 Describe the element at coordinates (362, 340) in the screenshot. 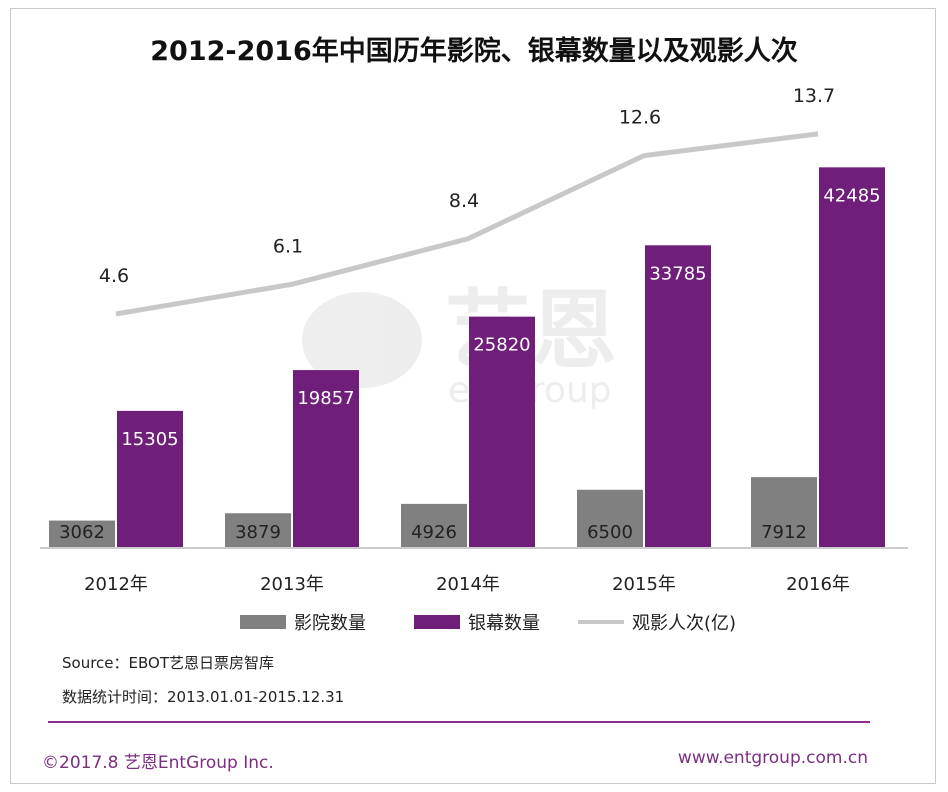

I see `watermark-logo-mark` at that location.